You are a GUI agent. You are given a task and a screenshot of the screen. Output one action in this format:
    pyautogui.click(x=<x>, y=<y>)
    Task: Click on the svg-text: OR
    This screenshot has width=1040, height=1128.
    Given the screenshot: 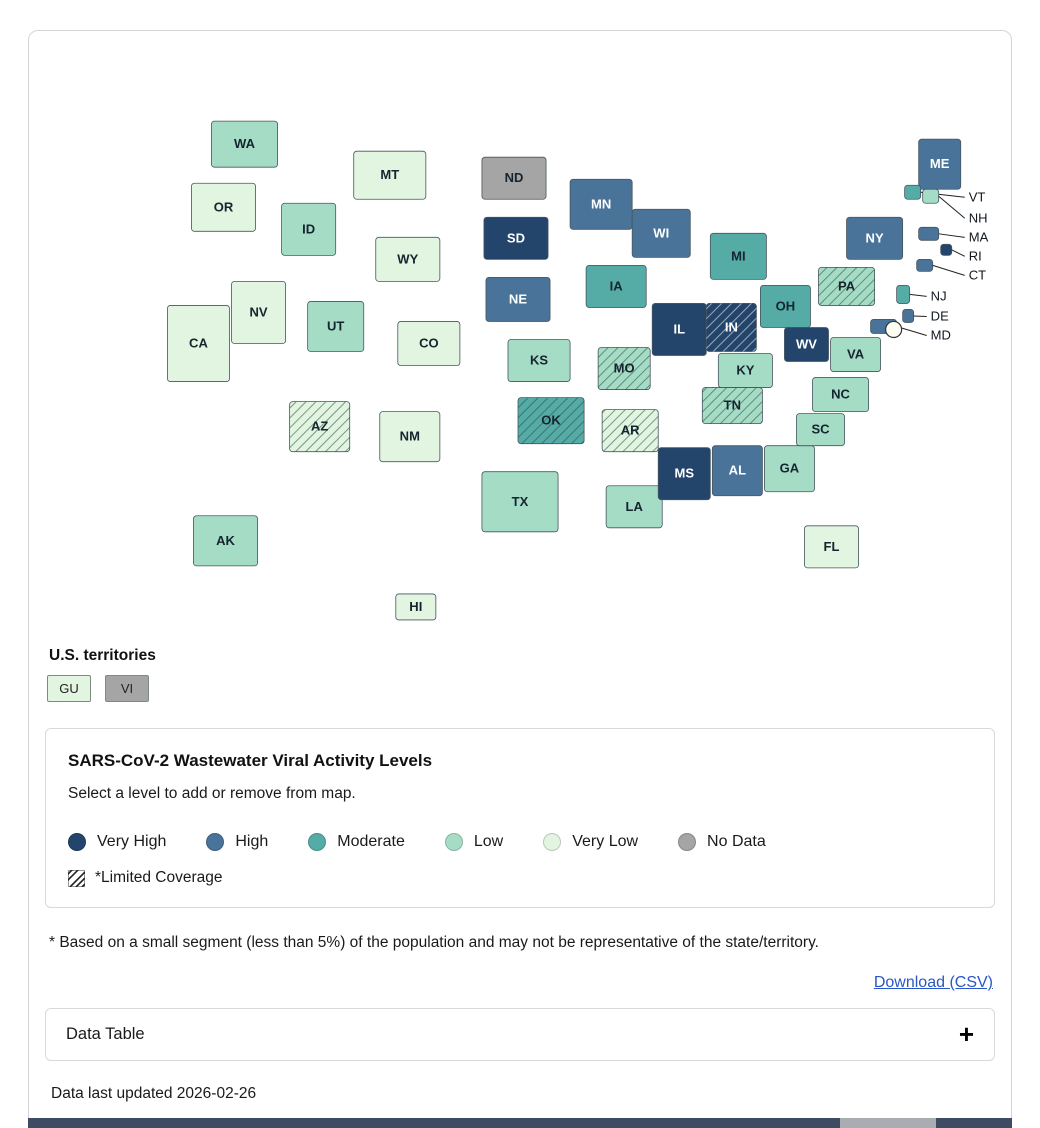 What is the action you would take?
    pyautogui.click(x=224, y=206)
    